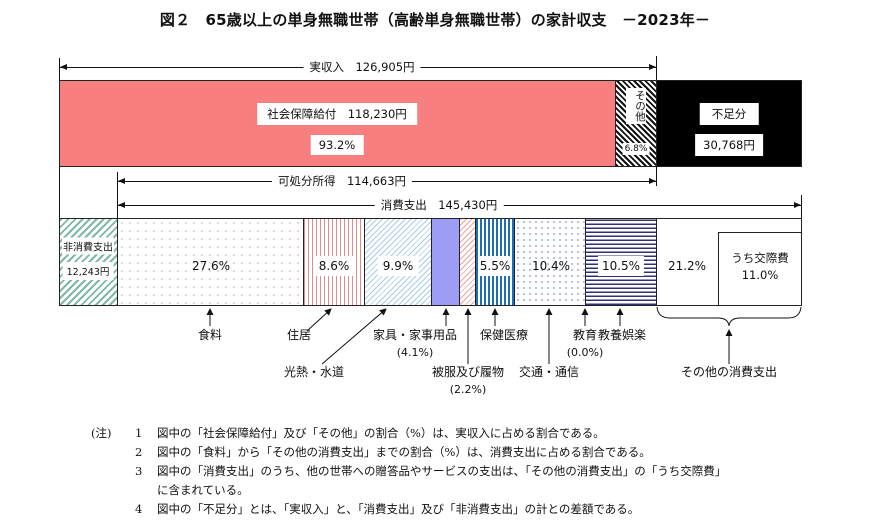 The height and width of the screenshot is (529, 870). What do you see at coordinates (139, 452) in the screenshot?
I see `note-number: 2` at bounding box center [139, 452].